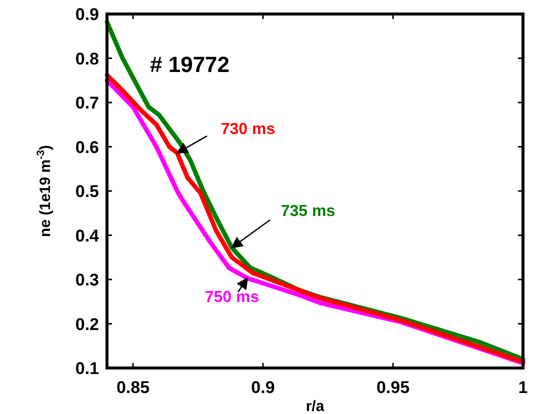 This screenshot has width=536, height=414. I want to click on x-axis-title: r/a, so click(315, 406).